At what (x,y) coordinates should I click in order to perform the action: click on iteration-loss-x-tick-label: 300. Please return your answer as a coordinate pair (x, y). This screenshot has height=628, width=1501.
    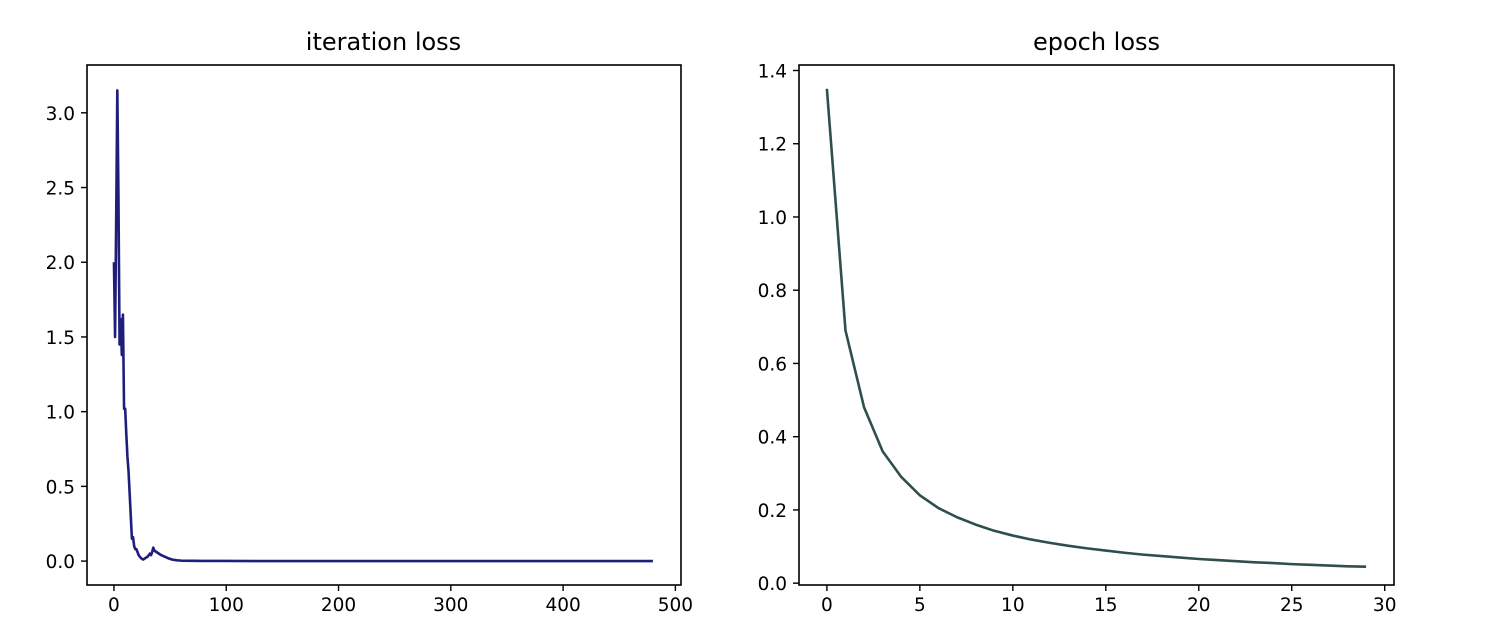
    Looking at the image, I should click on (450, 605).